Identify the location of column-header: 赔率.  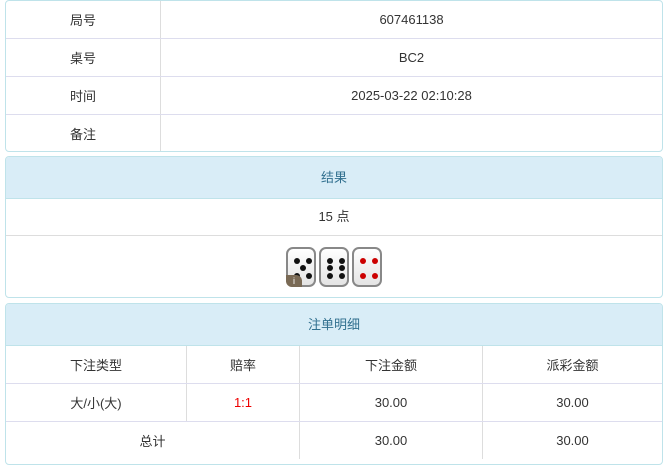
(243, 365).